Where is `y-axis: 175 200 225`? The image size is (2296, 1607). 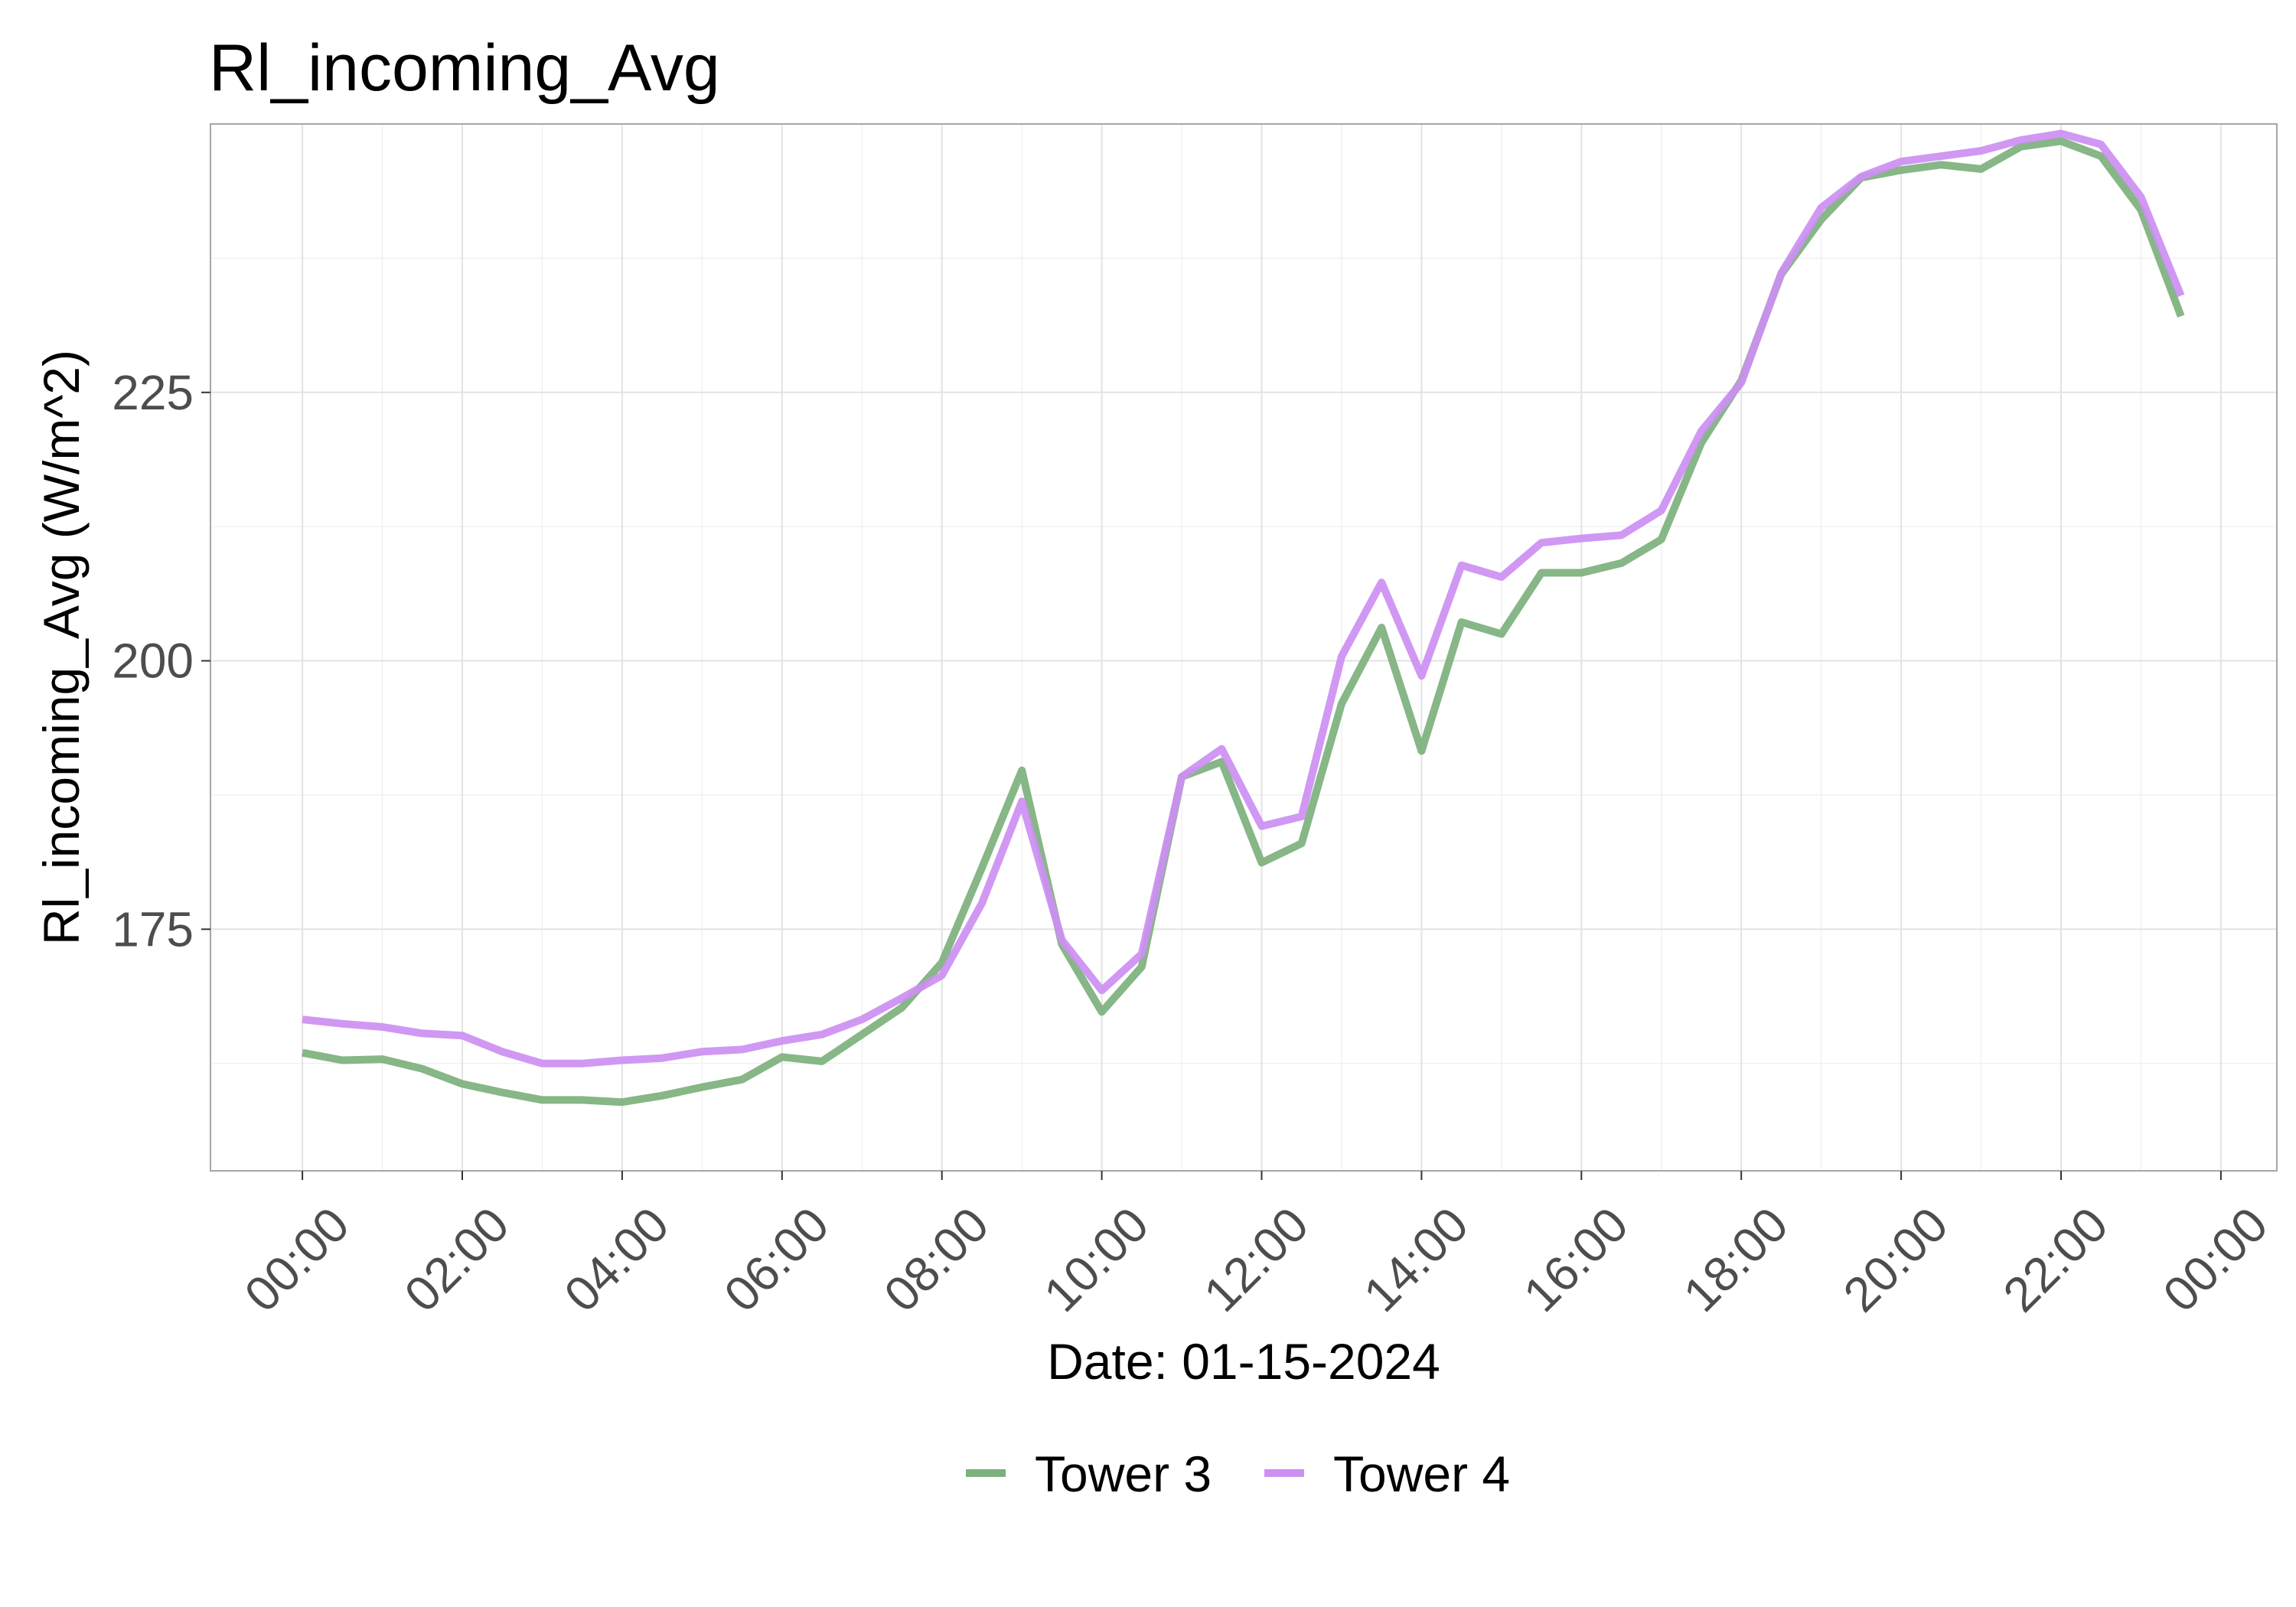
y-axis: 175 200 225 is located at coordinates (161, 661).